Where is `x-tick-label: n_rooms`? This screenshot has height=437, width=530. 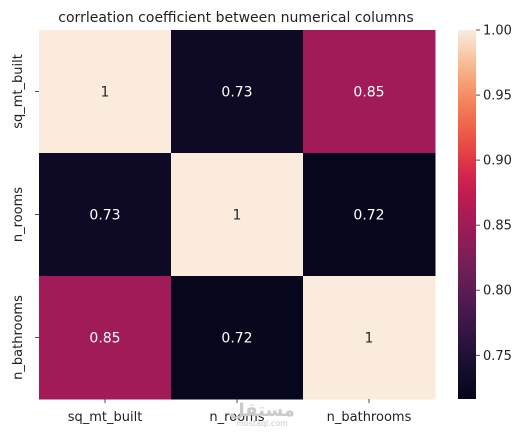
x-tick-label: n_rooms is located at coordinates (236, 417).